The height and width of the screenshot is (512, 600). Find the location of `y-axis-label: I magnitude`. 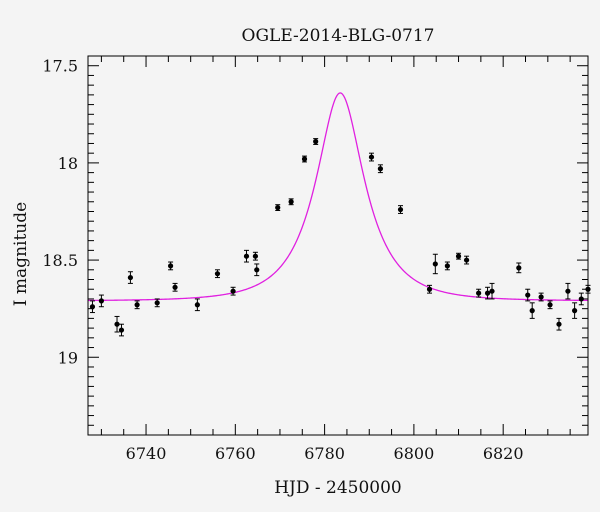

y-axis-label: I magnitude is located at coordinates (21, 254).